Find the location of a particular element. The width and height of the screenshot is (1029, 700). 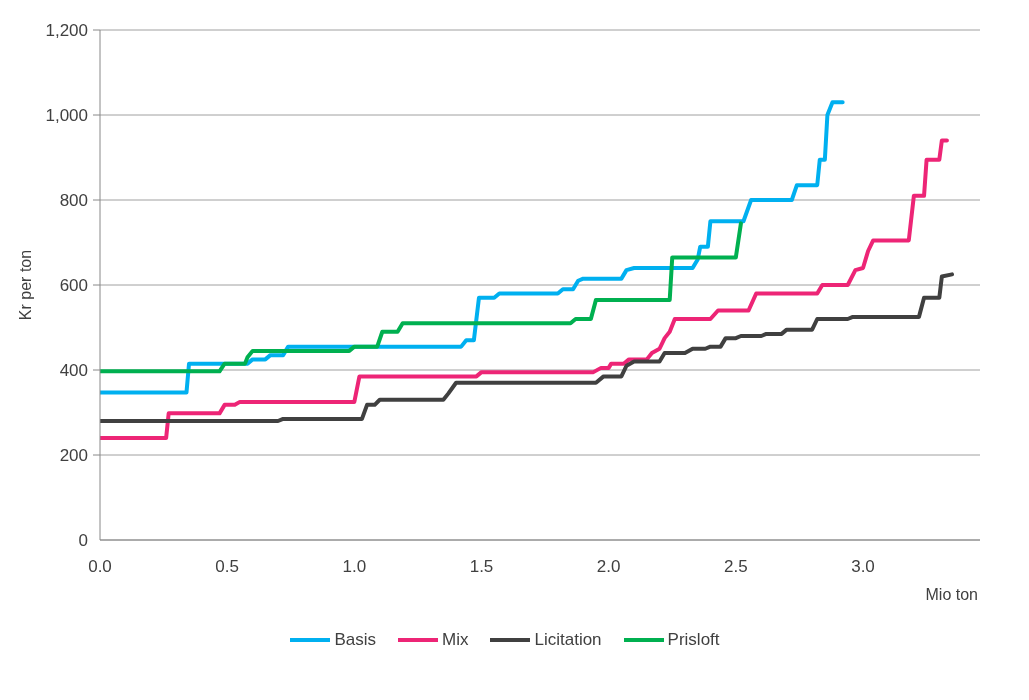

x-tick-label: 0.0 is located at coordinates (100, 567).